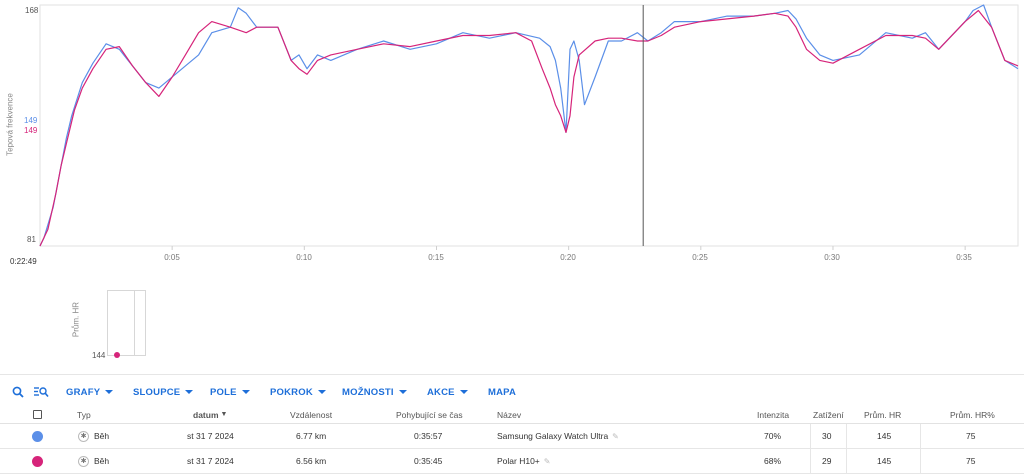 This screenshot has height=474, width=1024. I want to click on menu-mapa-label: MAPA, so click(502, 392).